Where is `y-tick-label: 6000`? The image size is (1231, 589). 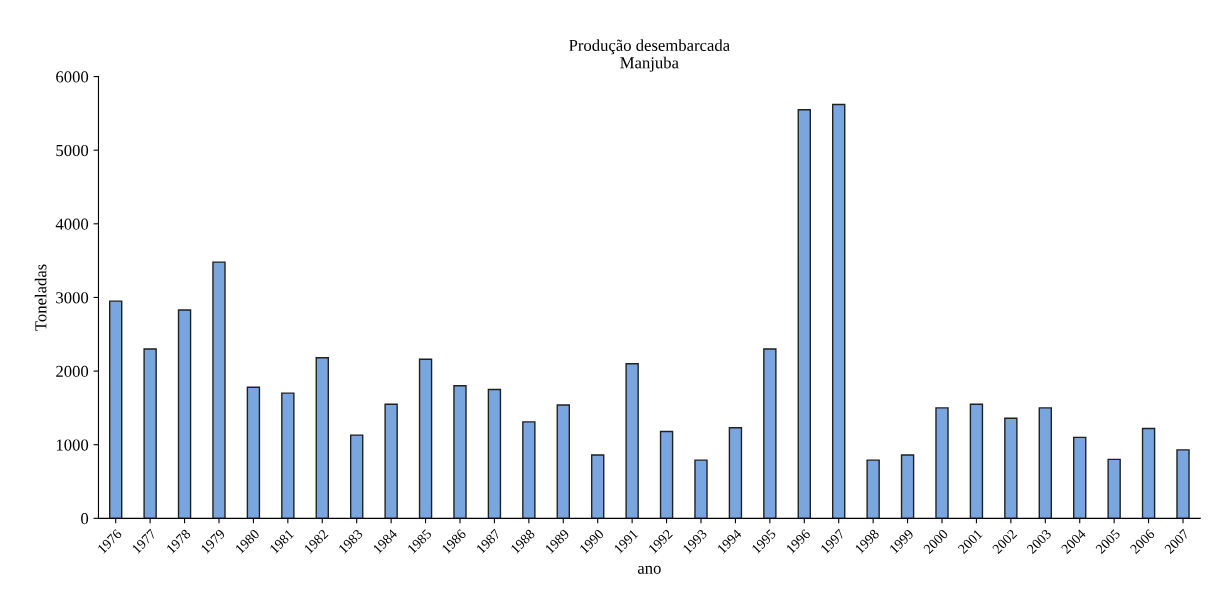 y-tick-label: 6000 is located at coordinates (72, 77).